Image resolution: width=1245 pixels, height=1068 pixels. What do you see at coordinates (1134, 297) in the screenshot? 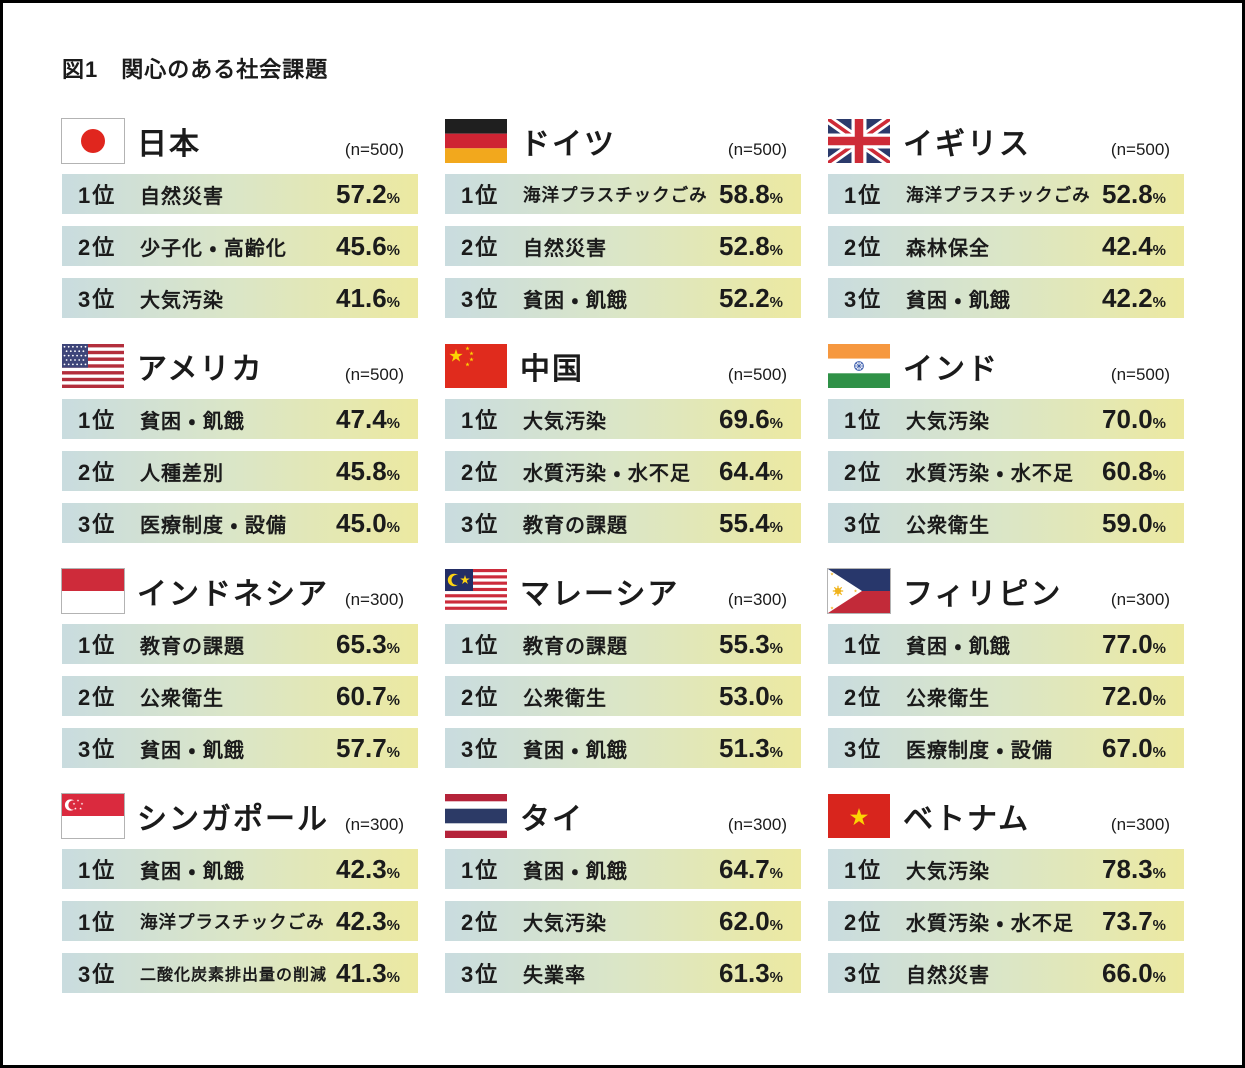
I see `percent-value: 42.2%` at bounding box center [1134, 297].